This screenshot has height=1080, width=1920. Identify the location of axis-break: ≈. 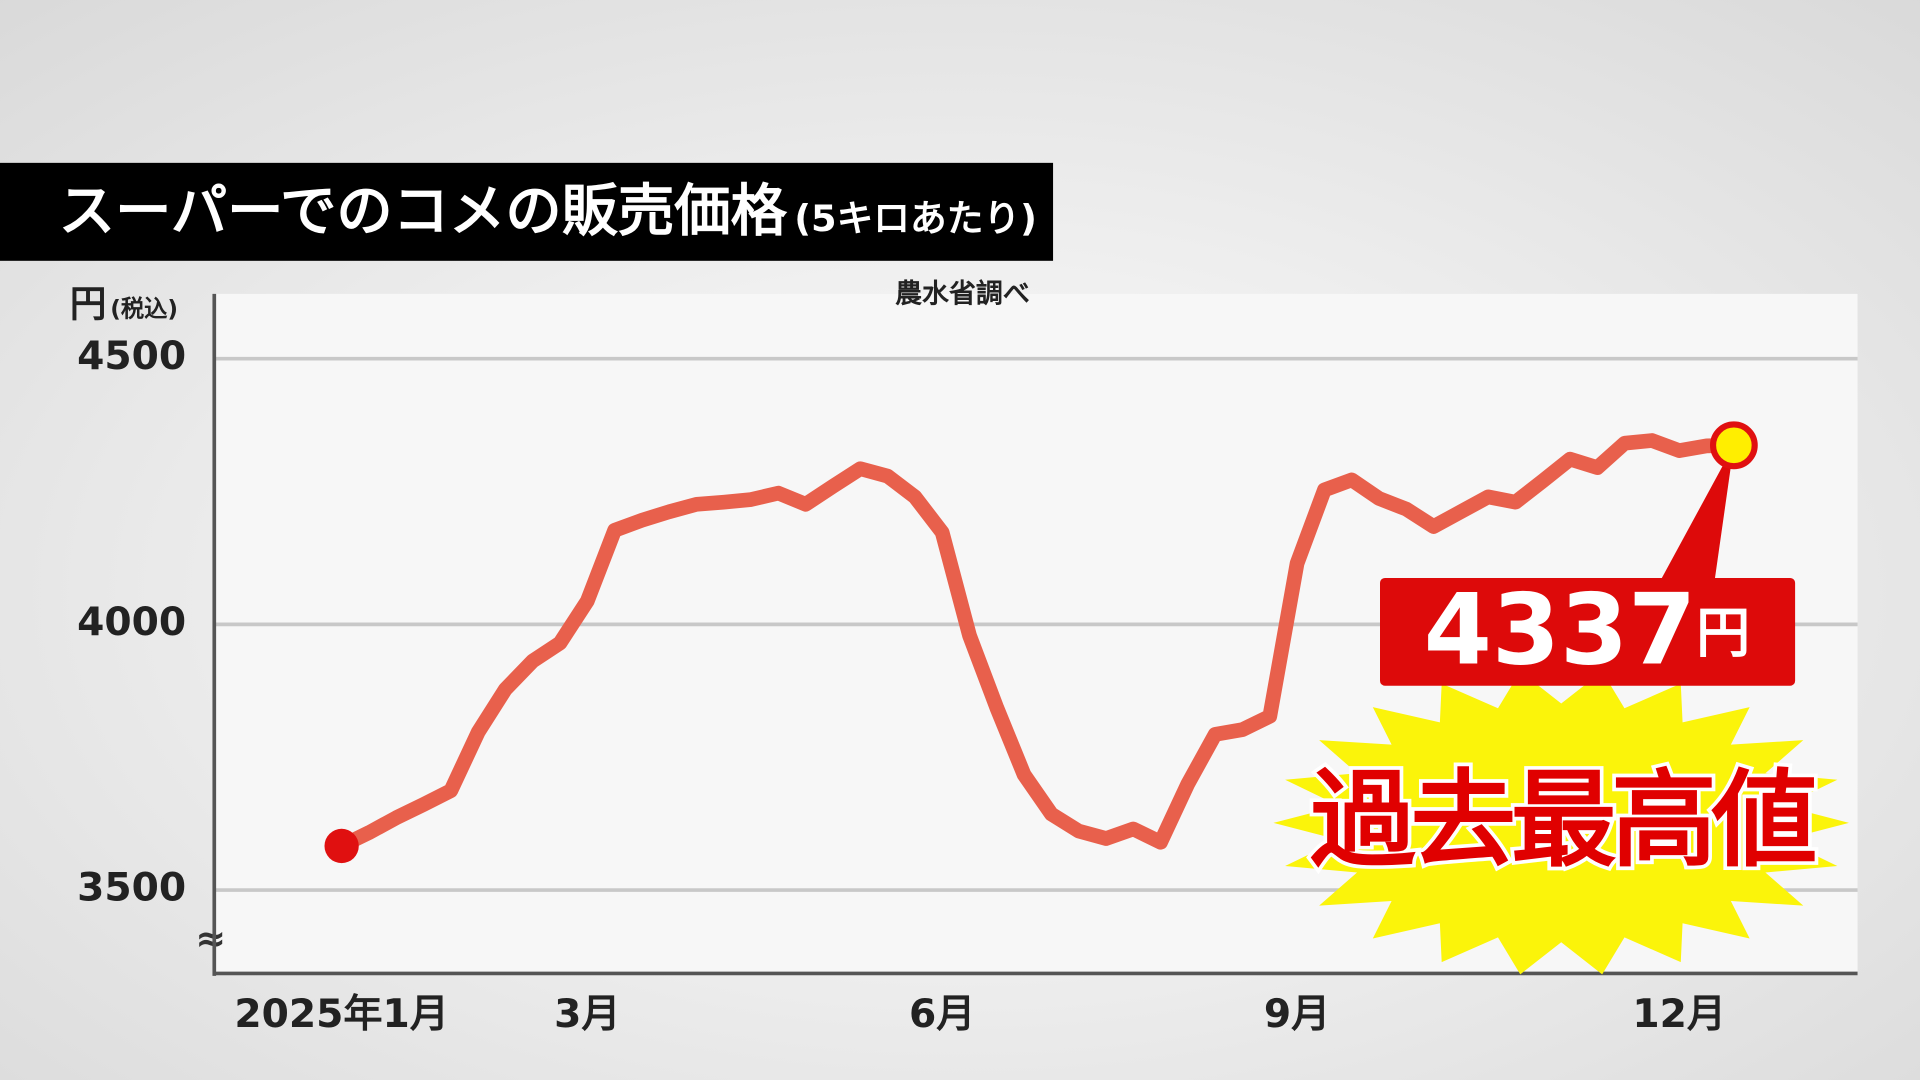
(210, 938).